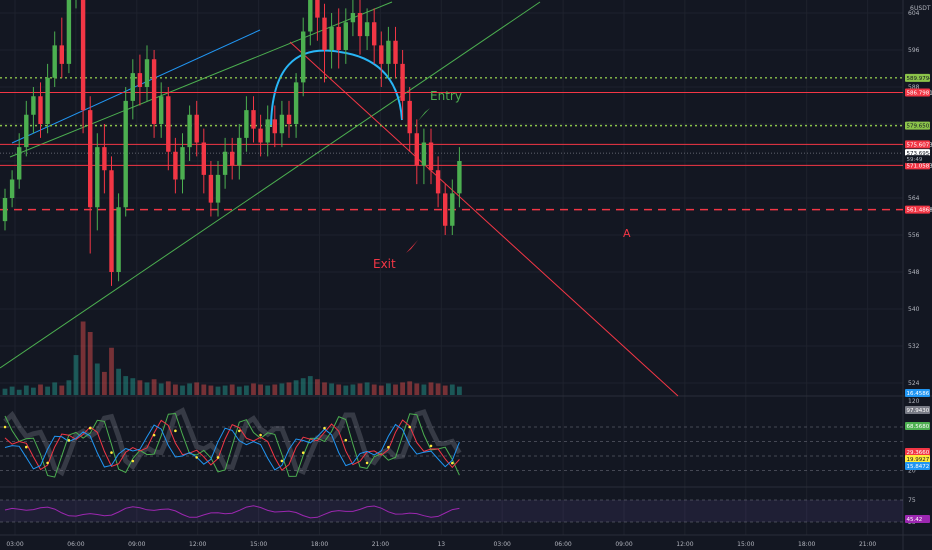 This screenshot has height=550, width=932. Describe the element at coordinates (914, 383) in the screenshot. I see `price-tick-label: 524` at that location.